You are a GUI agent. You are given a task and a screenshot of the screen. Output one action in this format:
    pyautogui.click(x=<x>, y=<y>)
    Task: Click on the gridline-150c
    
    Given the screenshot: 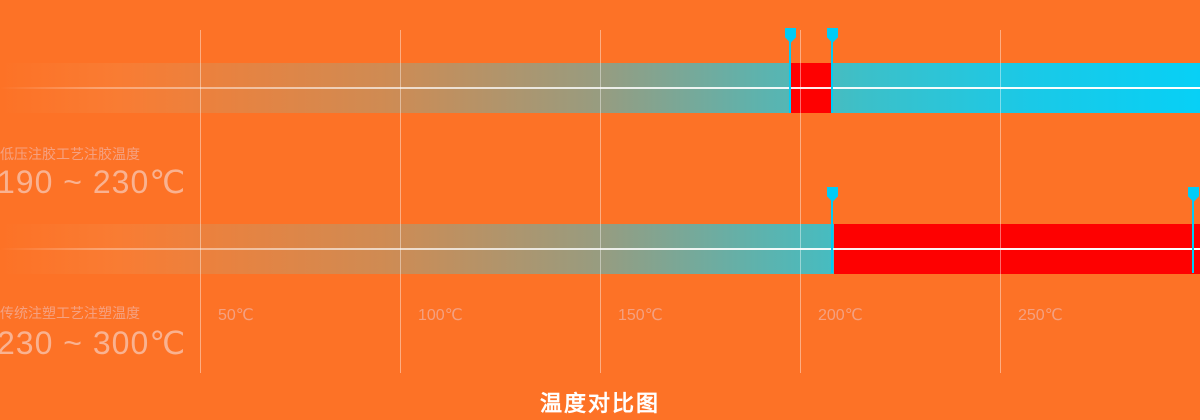 What is the action you would take?
    pyautogui.click(x=600, y=201)
    